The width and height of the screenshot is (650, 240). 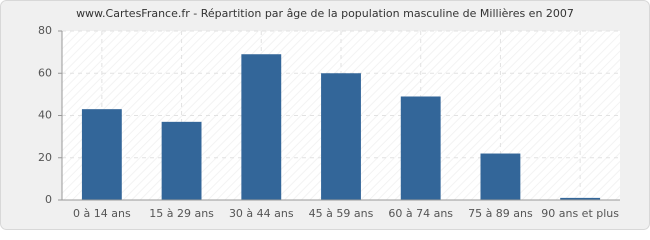 I want to click on y-tick-label: 80, so click(x=45, y=30).